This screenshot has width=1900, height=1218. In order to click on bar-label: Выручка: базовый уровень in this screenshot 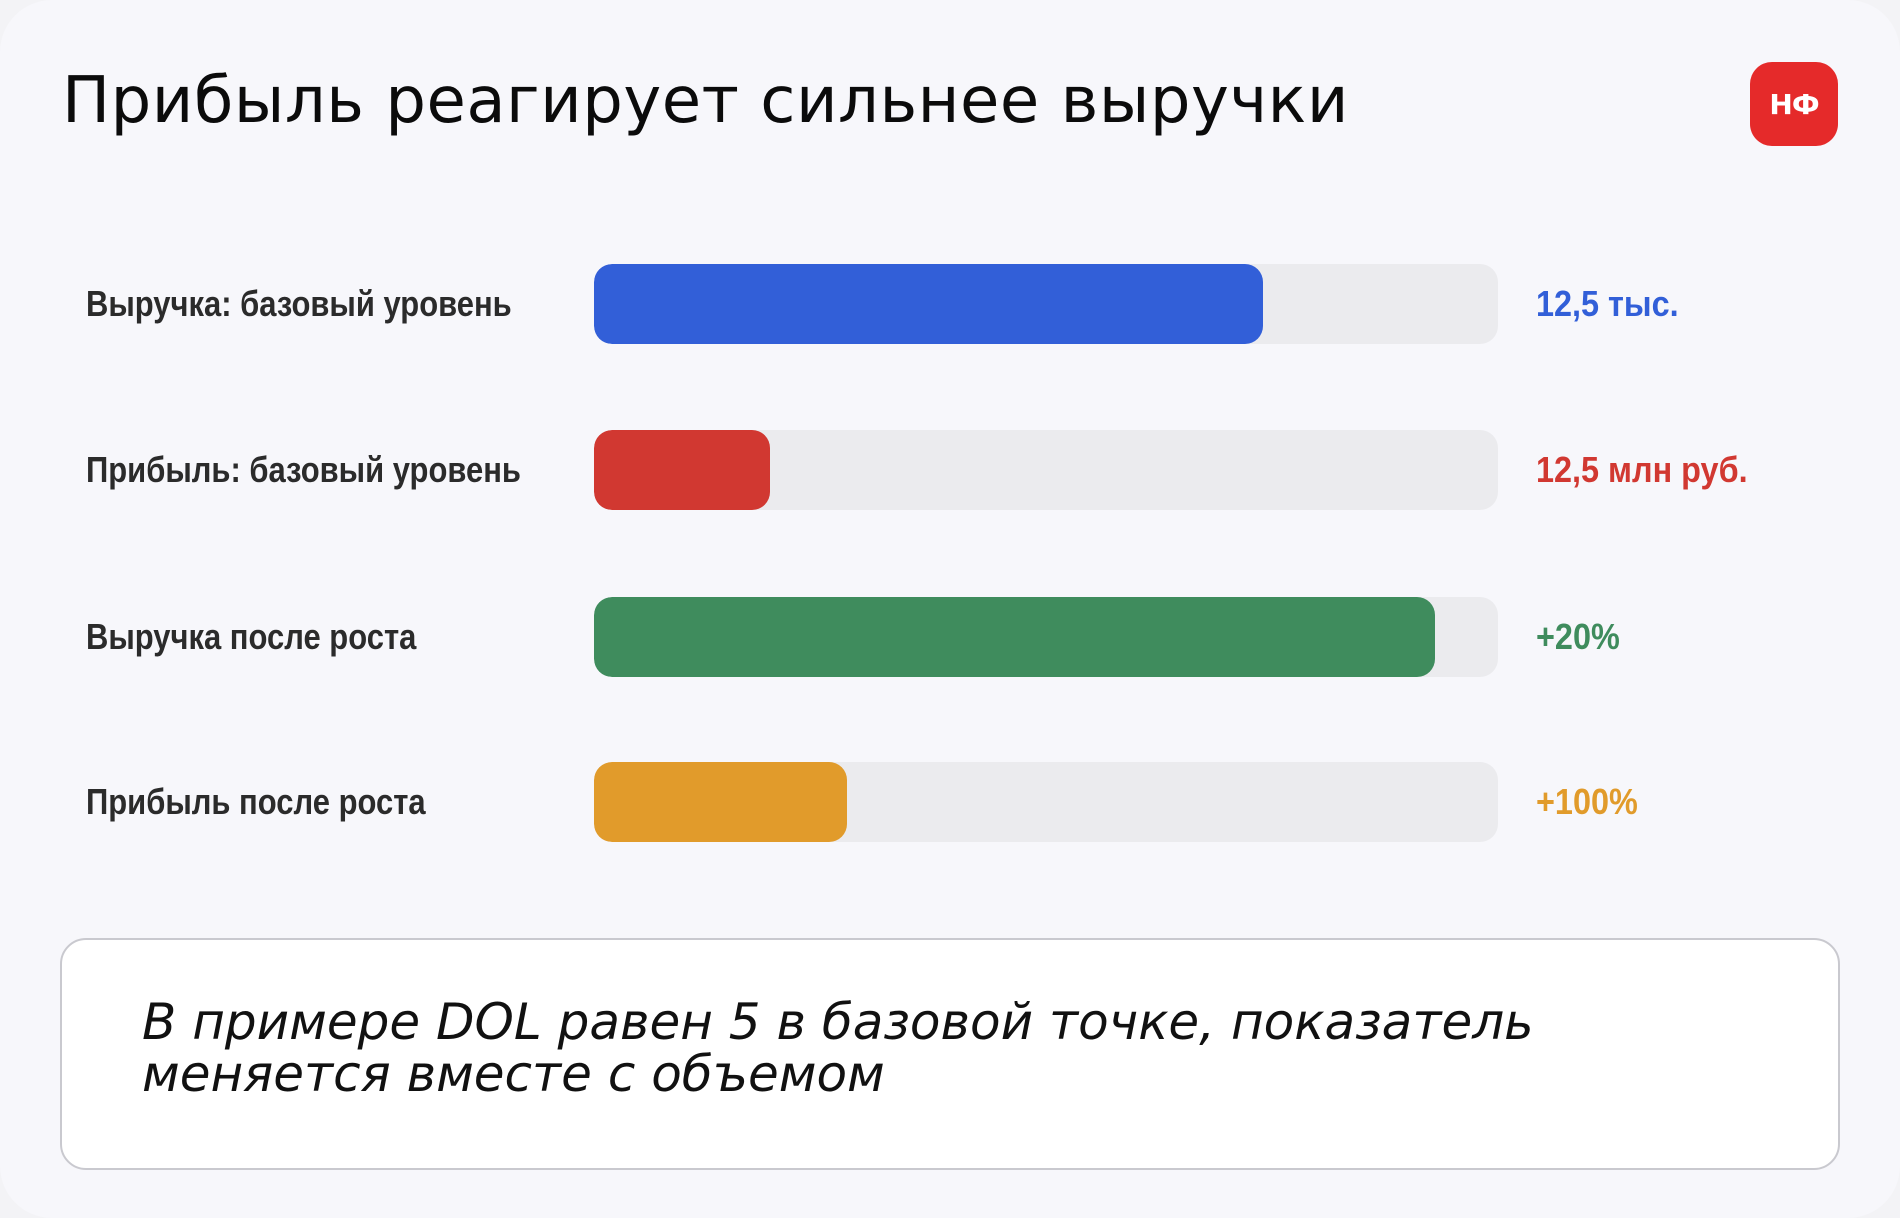, I will do `click(299, 303)`.